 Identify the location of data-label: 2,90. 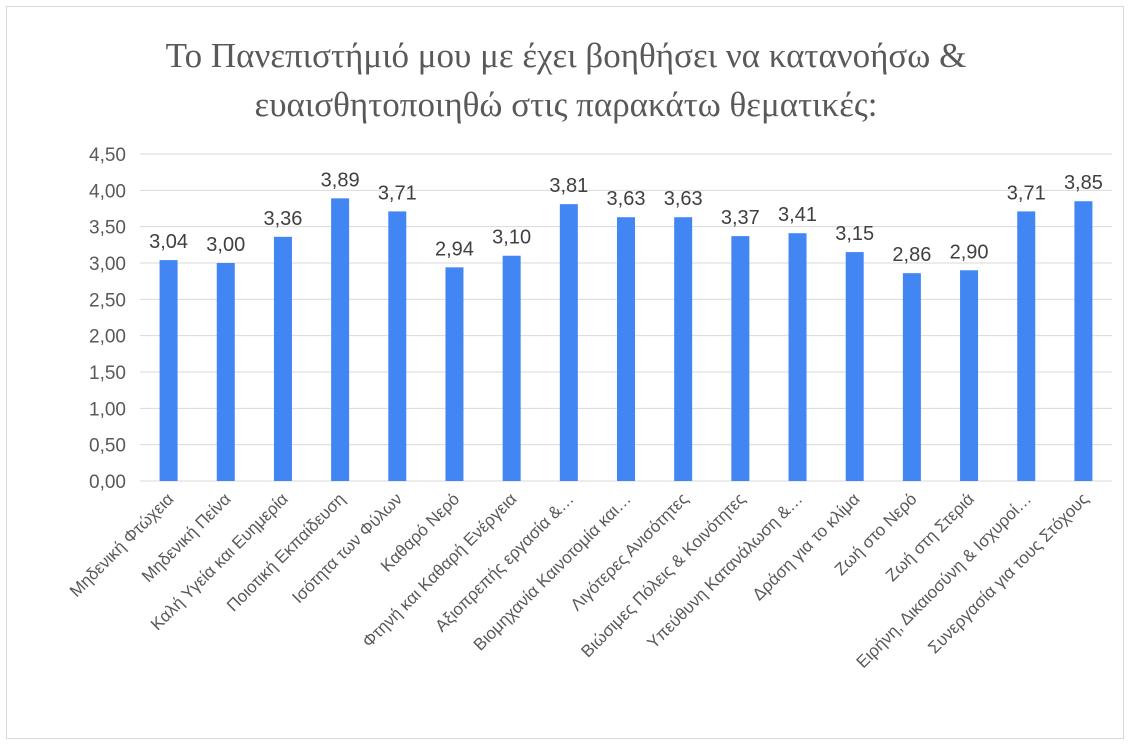
(969, 252).